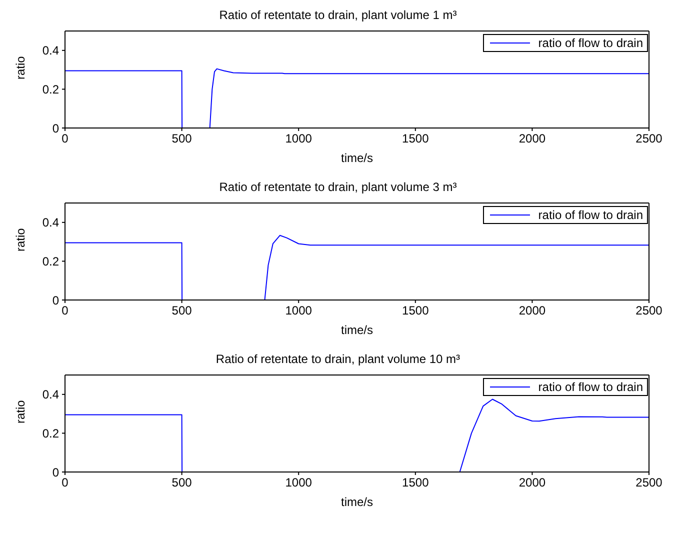 This screenshot has height=536, width=683. What do you see at coordinates (338, 188) in the screenshot?
I see `chart-title: Ratio of retentate to drain, plant volume 3 m³` at bounding box center [338, 188].